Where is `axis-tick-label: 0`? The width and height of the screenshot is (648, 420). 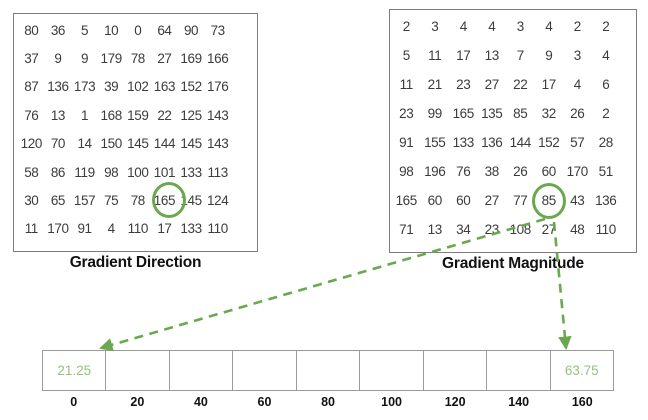 axis-tick-label: 0 is located at coordinates (74, 402).